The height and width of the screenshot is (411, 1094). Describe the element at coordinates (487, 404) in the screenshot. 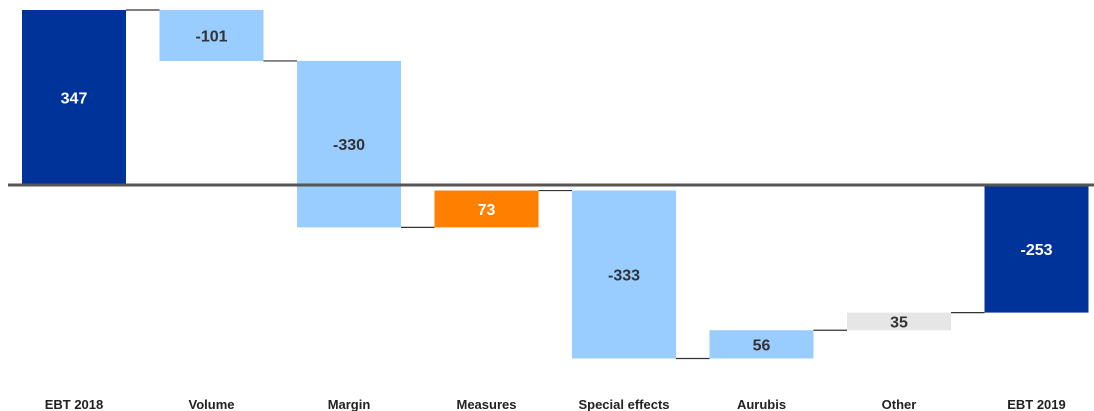

I see `category-label-measures: Measures` at that location.